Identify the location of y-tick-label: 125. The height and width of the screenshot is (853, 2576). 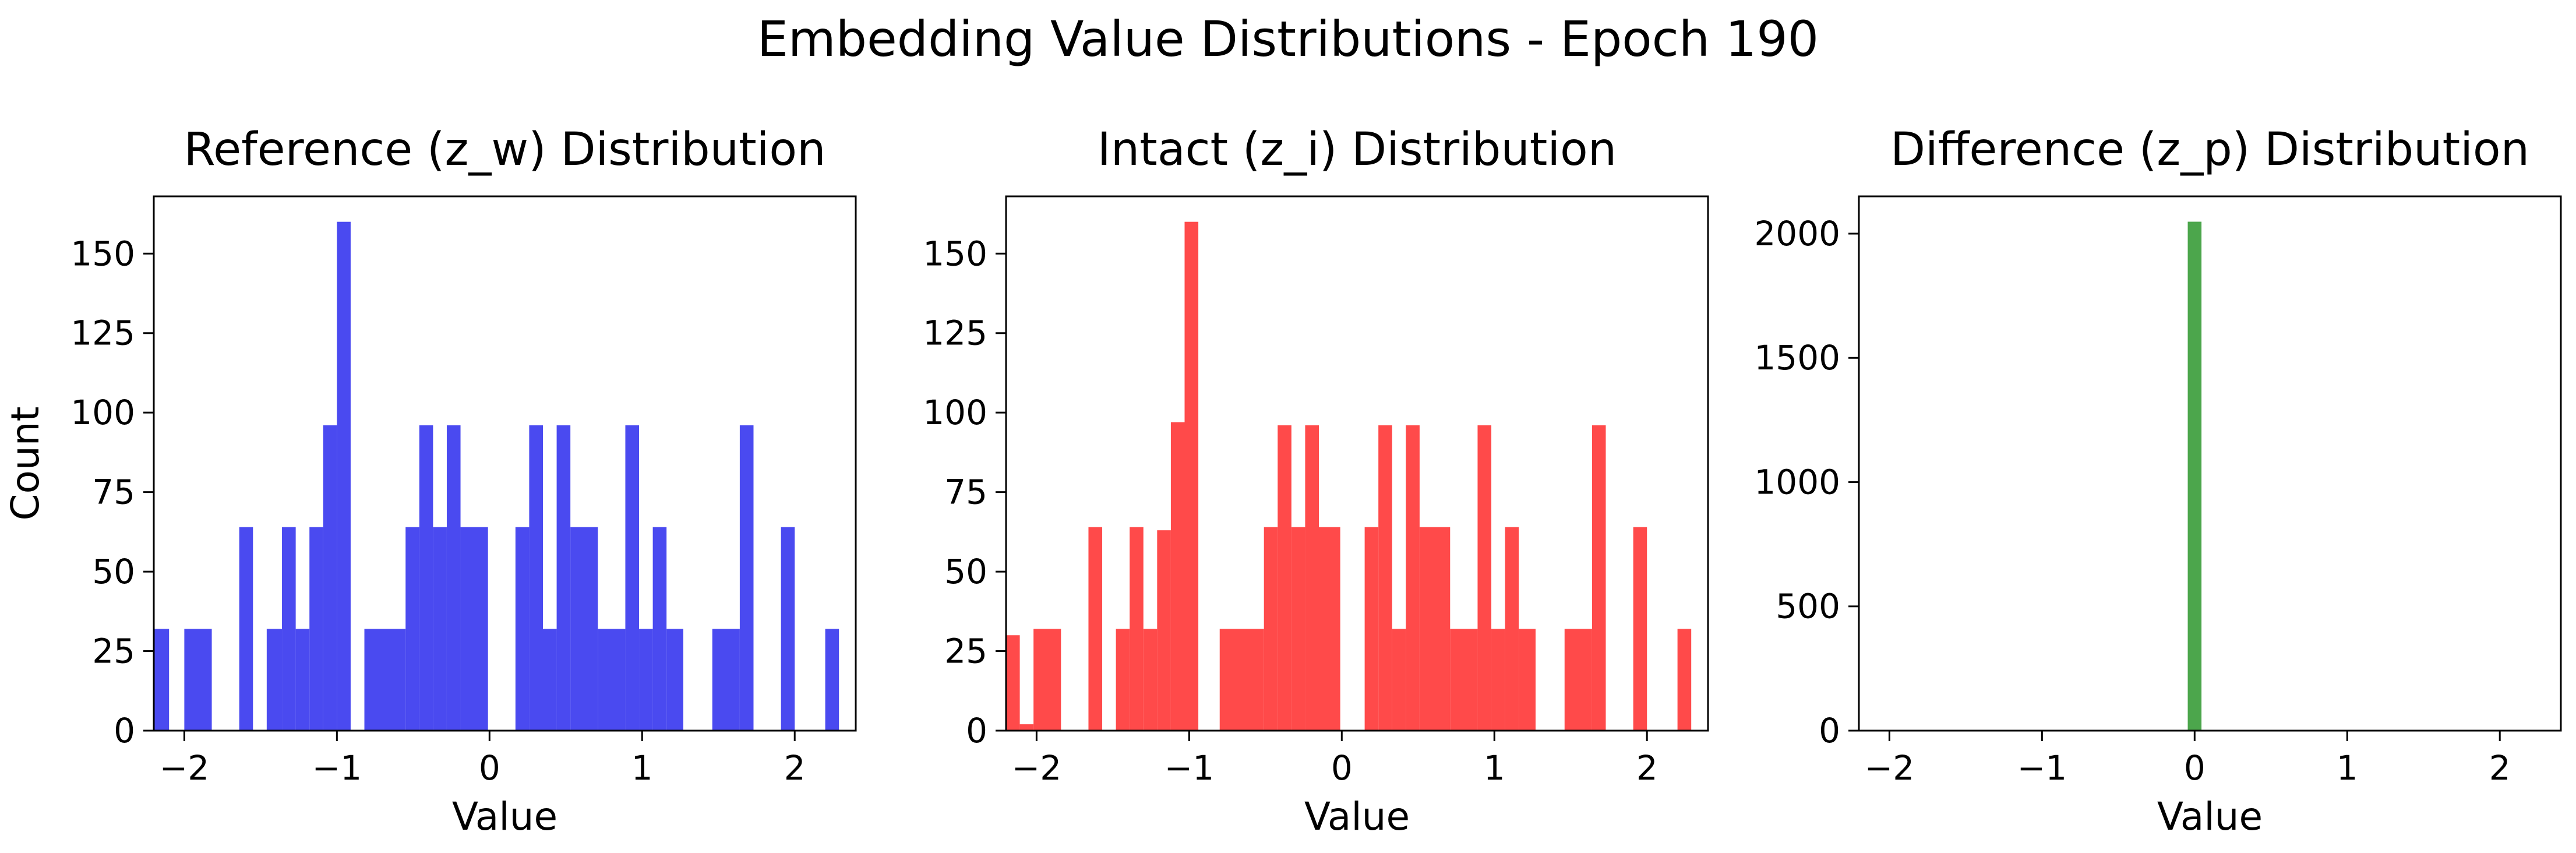
(955, 333).